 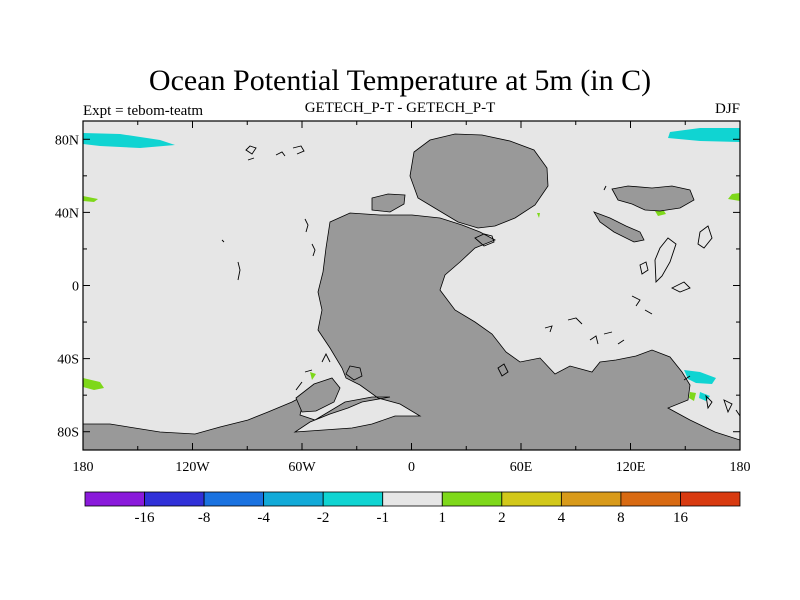 What do you see at coordinates (400, 108) in the screenshot?
I see `subtitle: GETECH_P-T - GETECH_P-T` at bounding box center [400, 108].